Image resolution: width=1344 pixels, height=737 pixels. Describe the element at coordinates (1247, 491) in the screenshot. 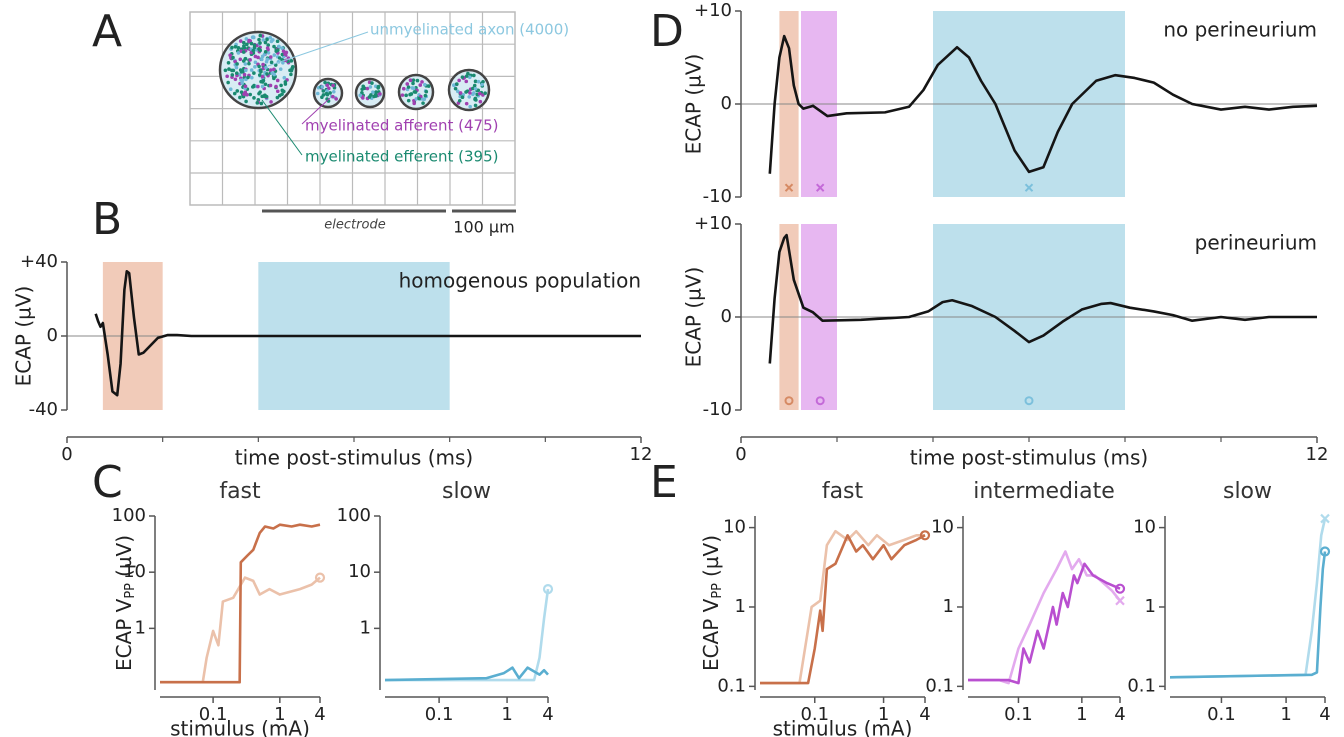

I see `panel-title: slow` at that location.